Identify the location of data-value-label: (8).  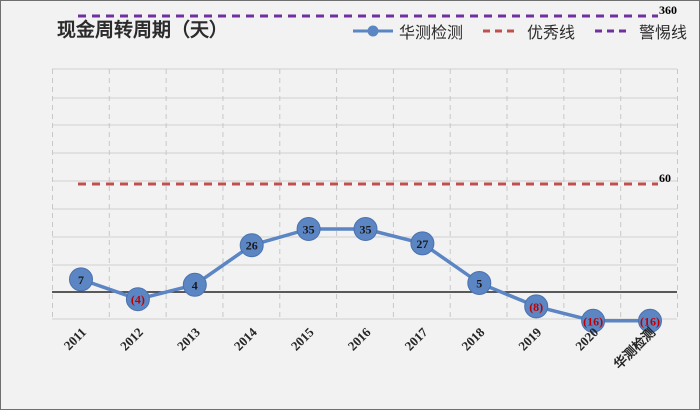
(536, 307).